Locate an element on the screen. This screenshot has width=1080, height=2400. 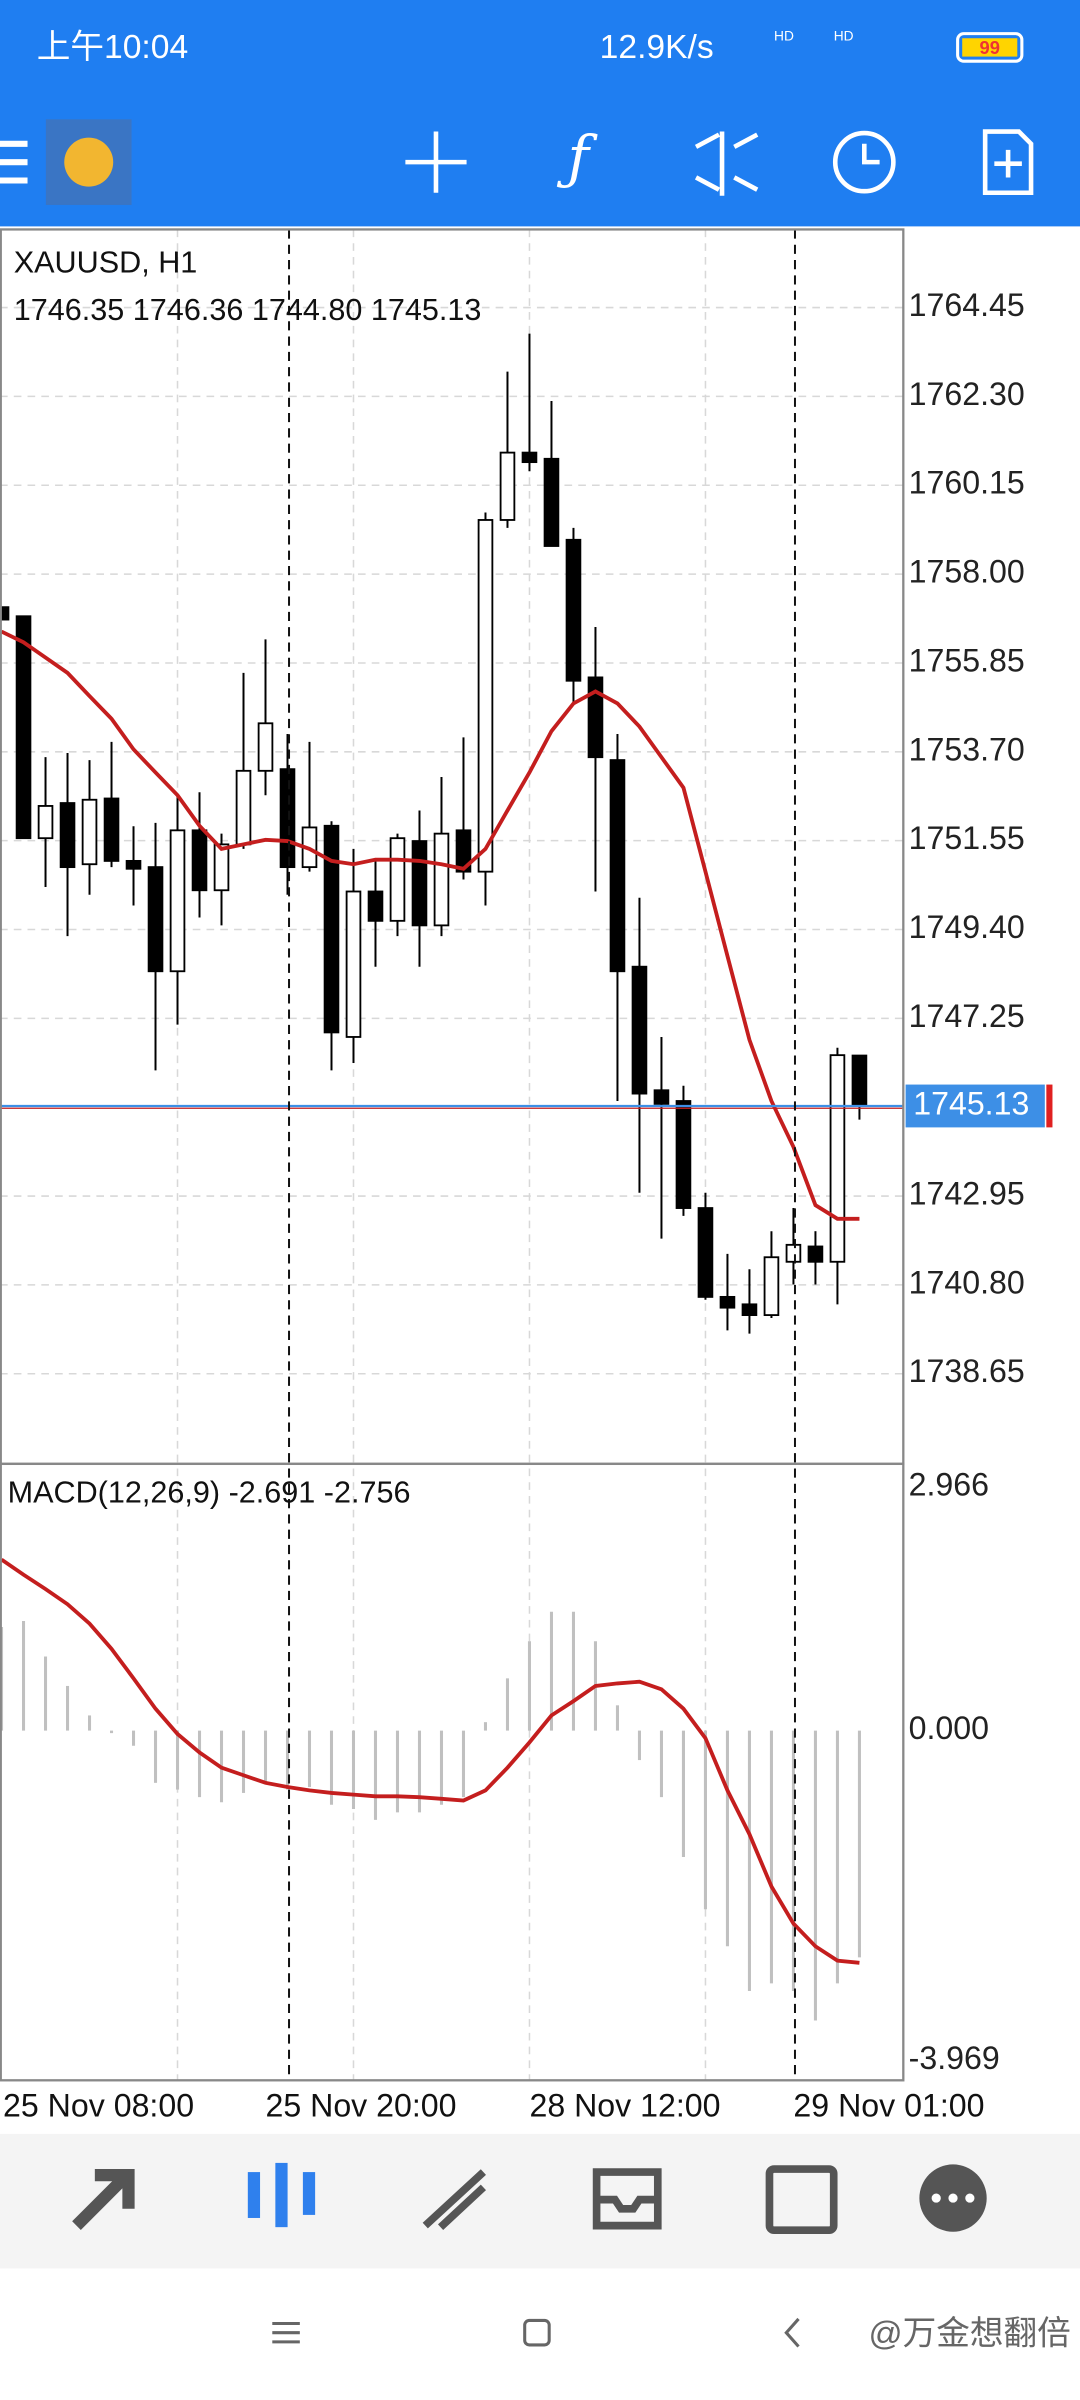
x-tick-label: 28 Nov 12:00 is located at coordinates (624, 2105).